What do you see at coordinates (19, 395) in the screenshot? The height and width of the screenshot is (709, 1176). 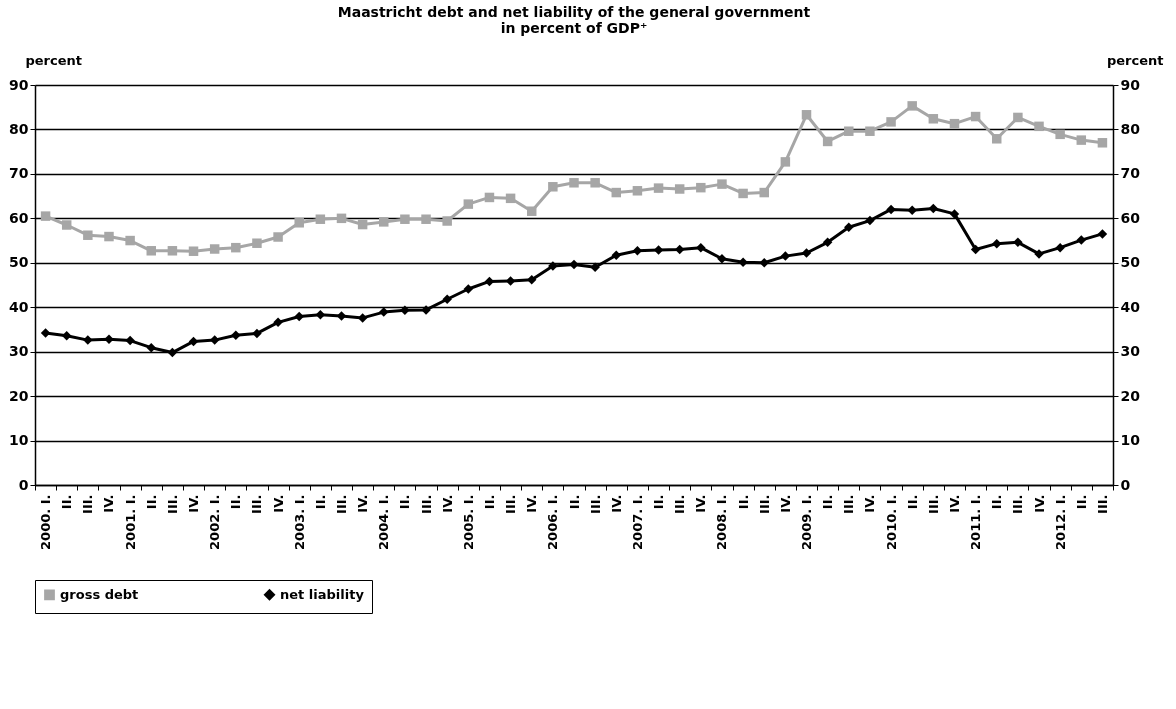 I see `y-tick-label: 20` at bounding box center [19, 395].